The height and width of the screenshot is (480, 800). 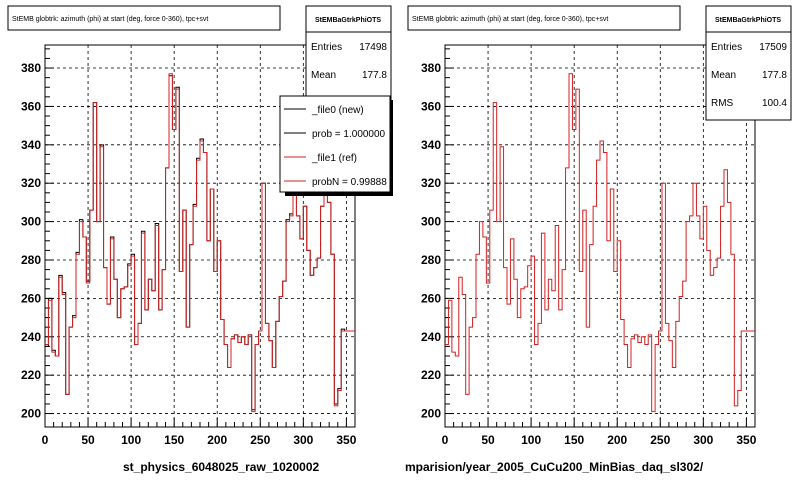 I want to click on legend-label-prob: prob = 1.000000, so click(x=349, y=134).